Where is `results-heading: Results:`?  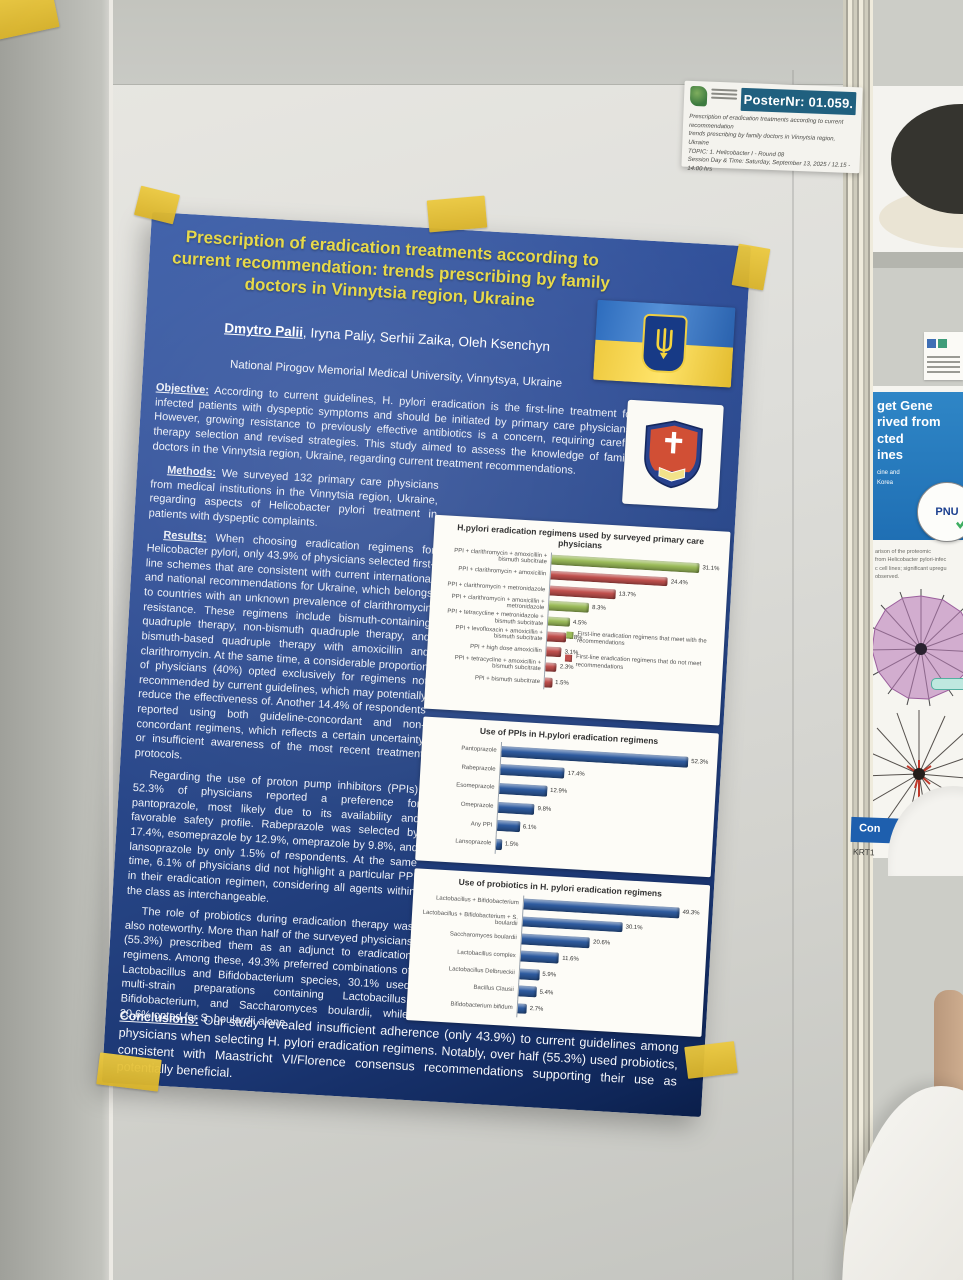
results-heading: Results: is located at coordinates (185, 536).